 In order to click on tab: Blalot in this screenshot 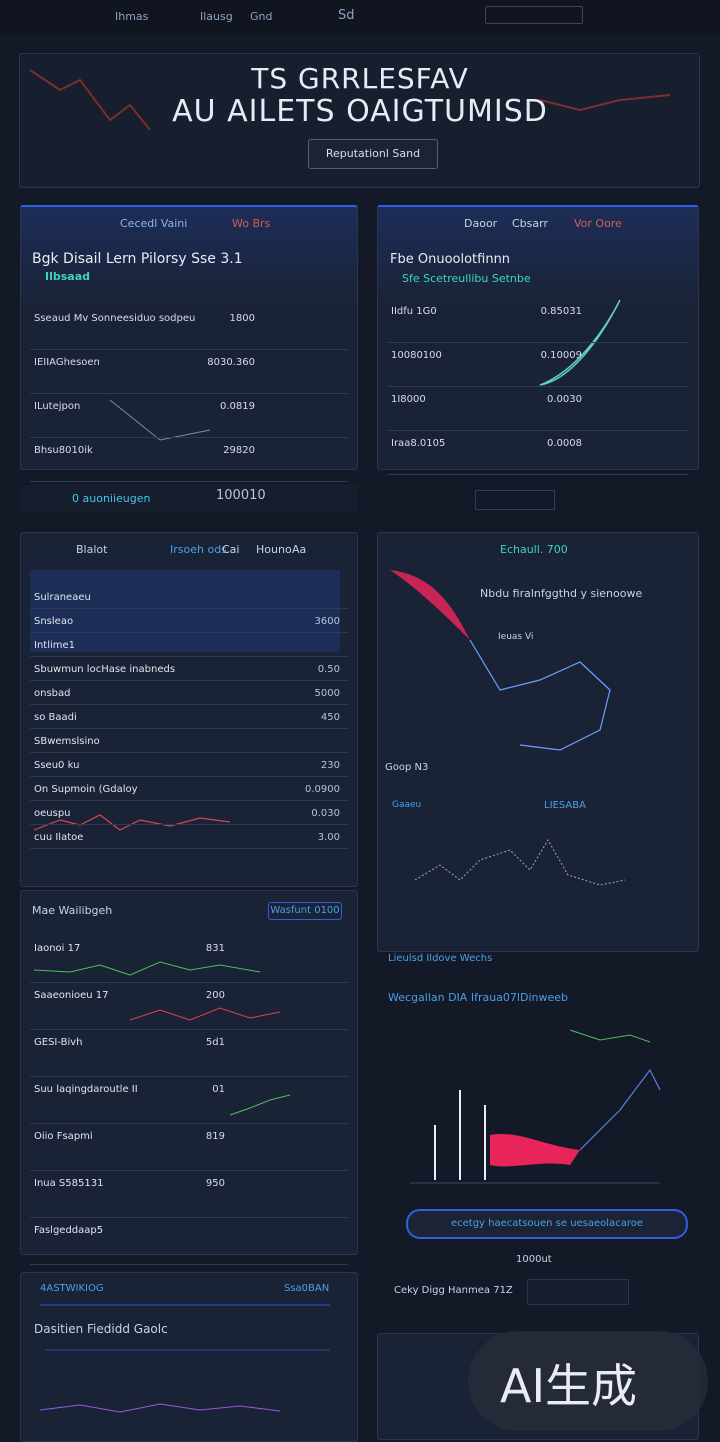, I will do `click(92, 549)`.